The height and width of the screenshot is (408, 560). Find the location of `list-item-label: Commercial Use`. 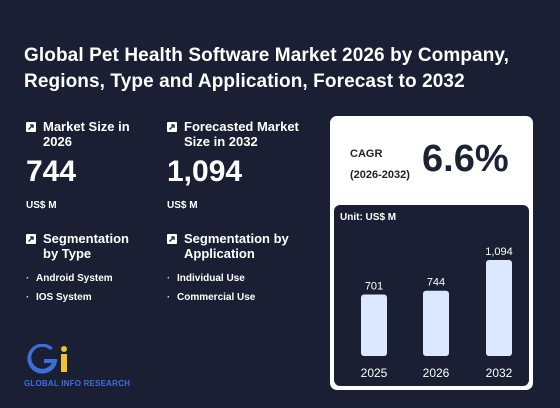

list-item-label: Commercial Use is located at coordinates (216, 297).